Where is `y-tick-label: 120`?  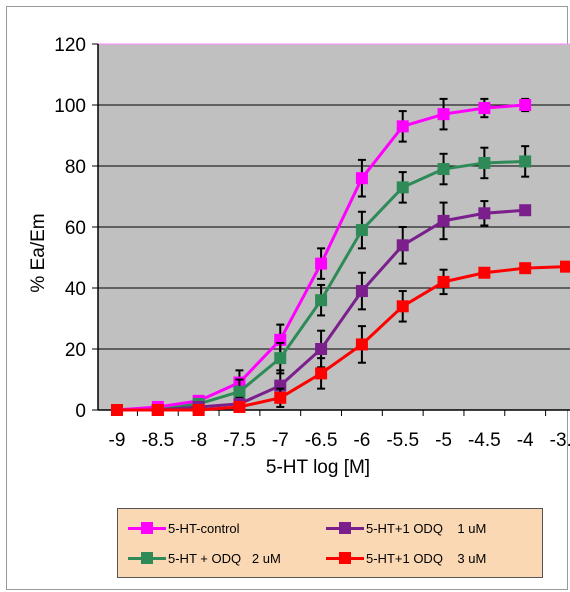 y-tick-label: 120 is located at coordinates (70, 45).